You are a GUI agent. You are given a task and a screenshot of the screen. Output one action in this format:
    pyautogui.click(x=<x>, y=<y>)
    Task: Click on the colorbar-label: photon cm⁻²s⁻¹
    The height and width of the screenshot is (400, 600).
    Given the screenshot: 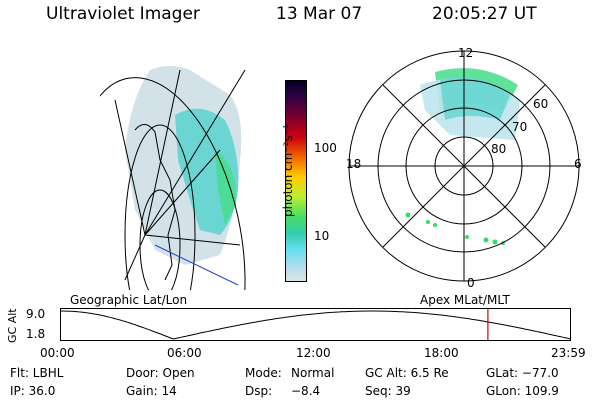 What is the action you would take?
    pyautogui.click(x=288, y=170)
    